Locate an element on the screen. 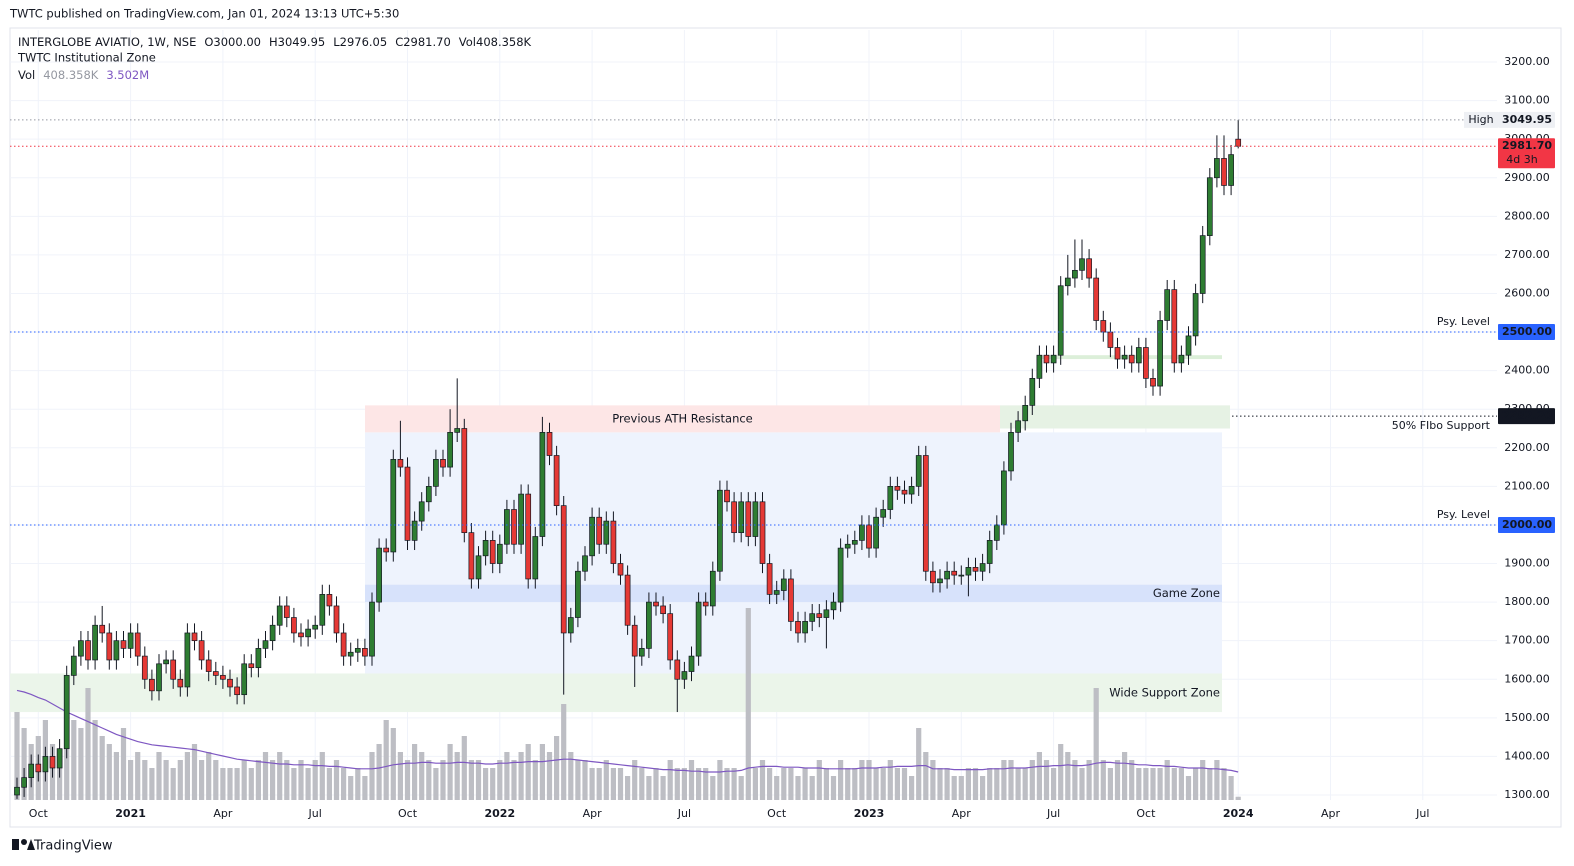  volume-legend: Vol 408.358K 3.502M is located at coordinates (83, 75).